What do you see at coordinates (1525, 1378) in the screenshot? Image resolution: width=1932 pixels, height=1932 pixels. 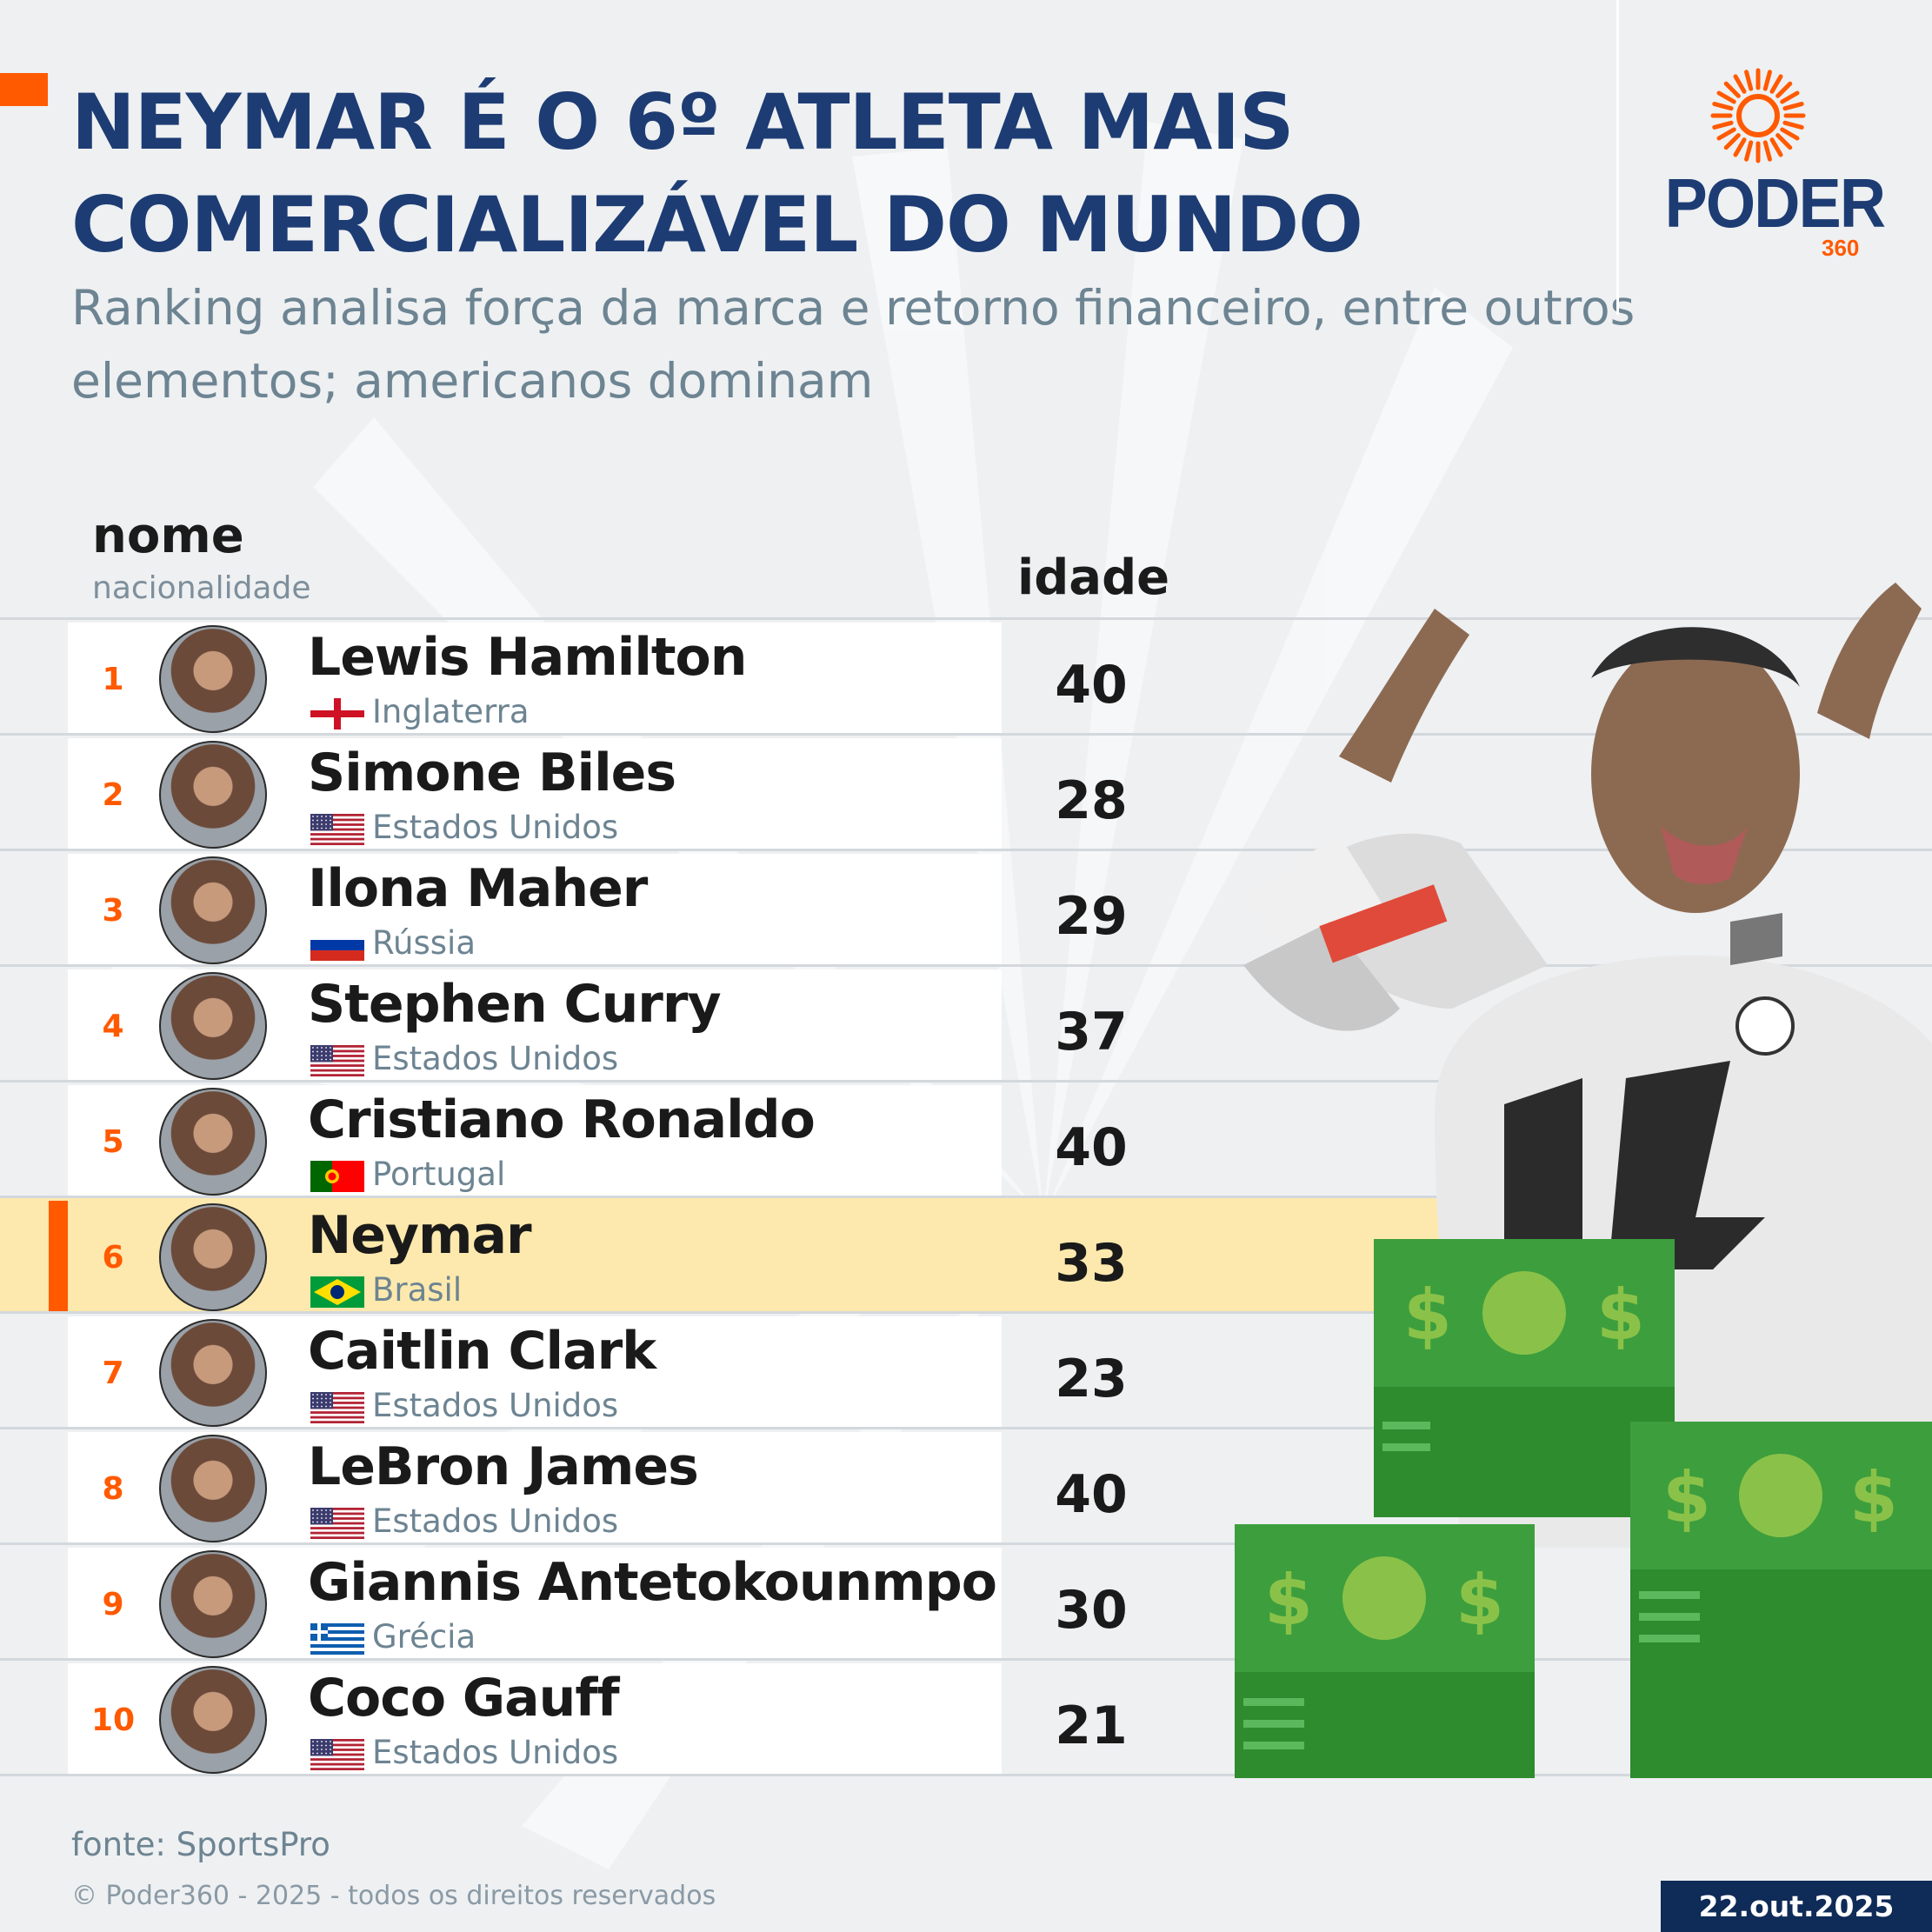 I see `money-stack-top: $ $` at bounding box center [1525, 1378].